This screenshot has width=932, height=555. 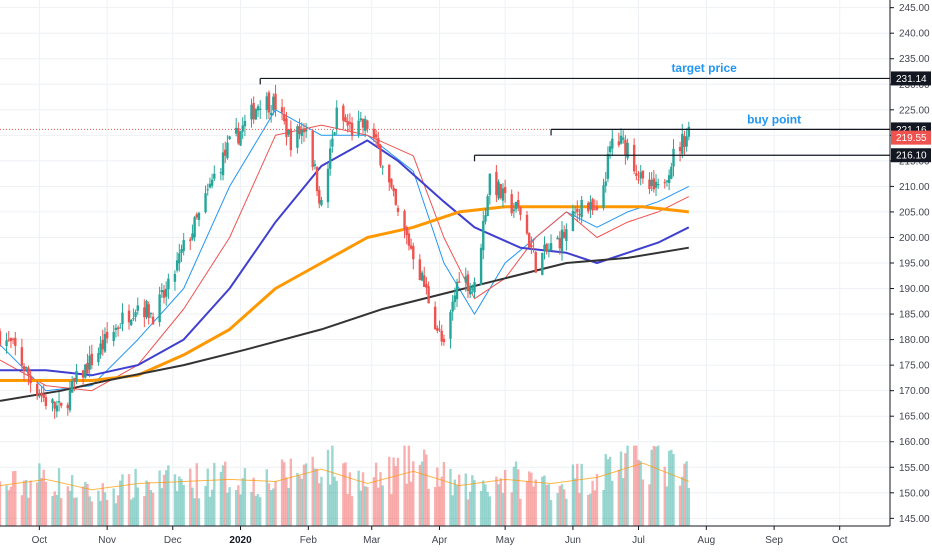 What do you see at coordinates (911, 138) in the screenshot?
I see `price-tag-label: 219.55` at bounding box center [911, 138].